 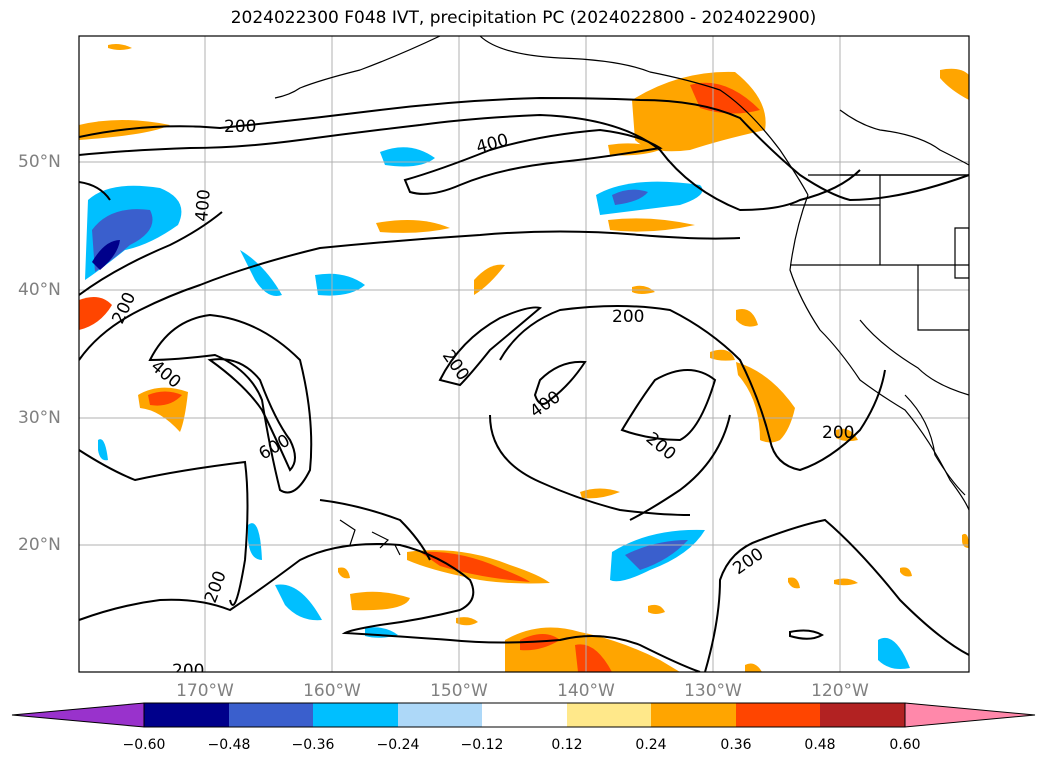 I want to click on lon-label: 150°W, so click(x=459, y=691).